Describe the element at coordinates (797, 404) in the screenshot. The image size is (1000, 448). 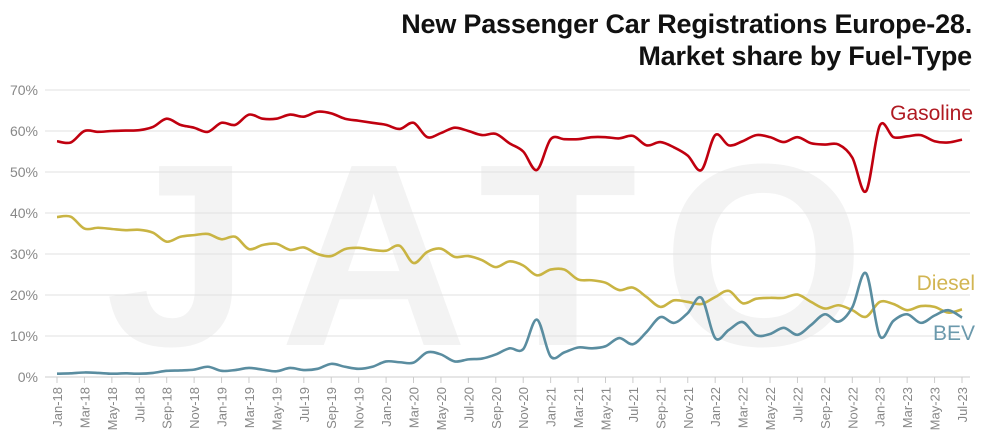
I see `x-tick-label: Jul-22` at that location.